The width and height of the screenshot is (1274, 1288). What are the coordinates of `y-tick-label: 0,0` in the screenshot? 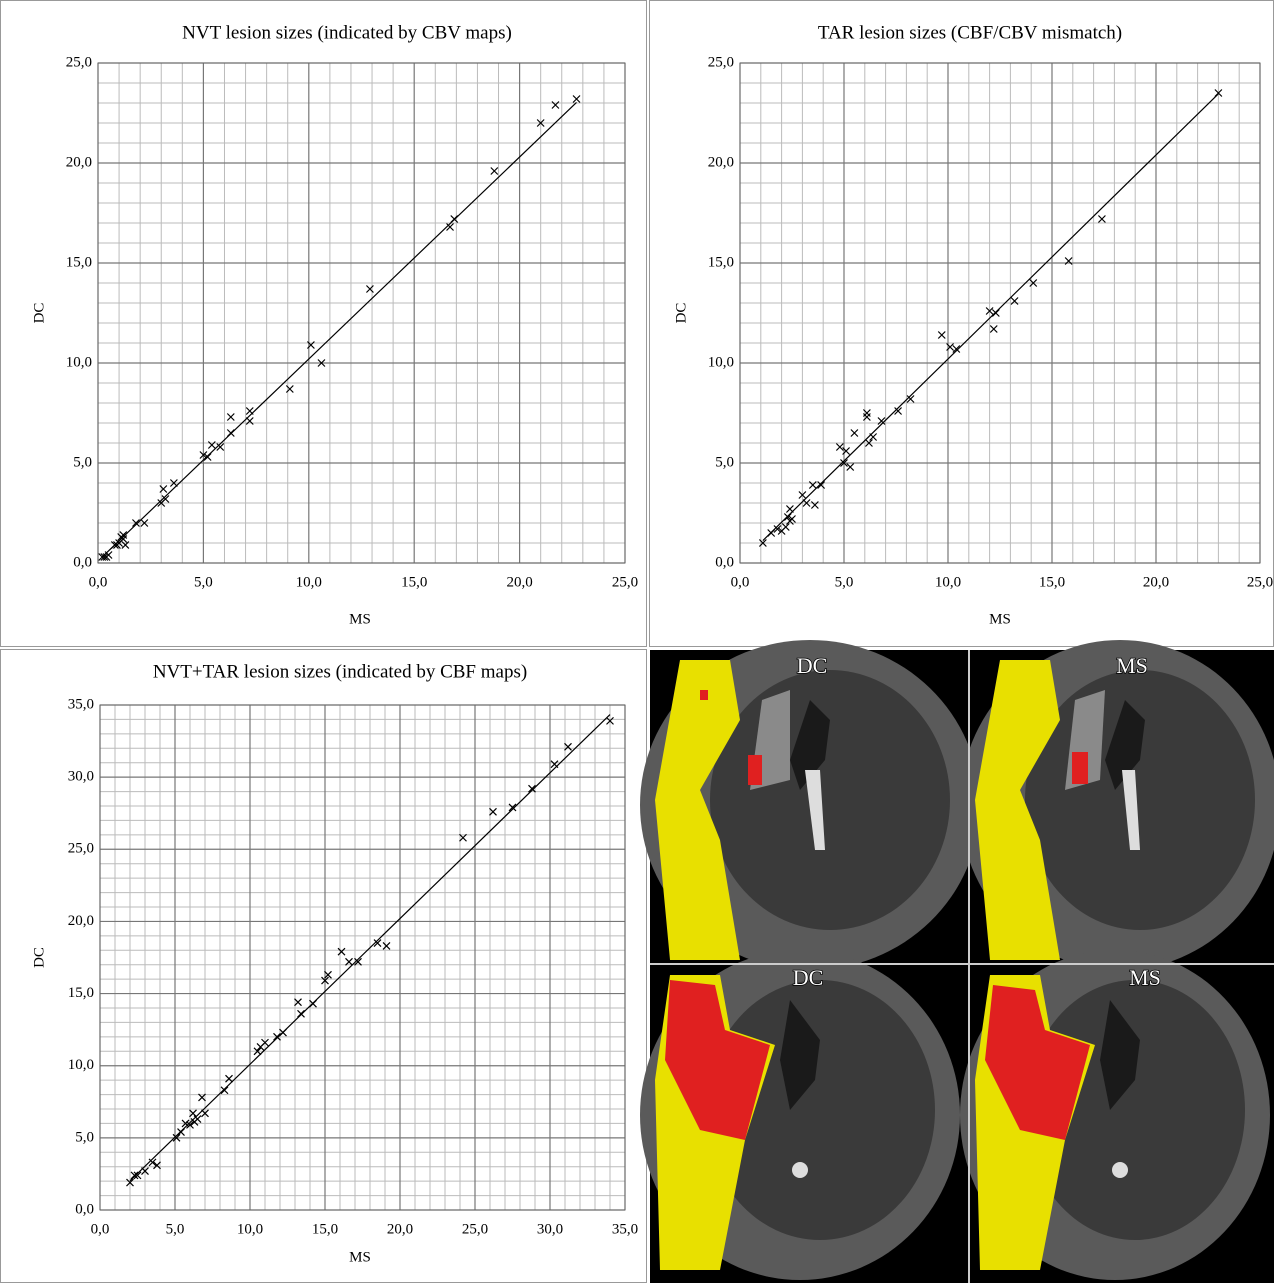 It's located at (84, 1209).